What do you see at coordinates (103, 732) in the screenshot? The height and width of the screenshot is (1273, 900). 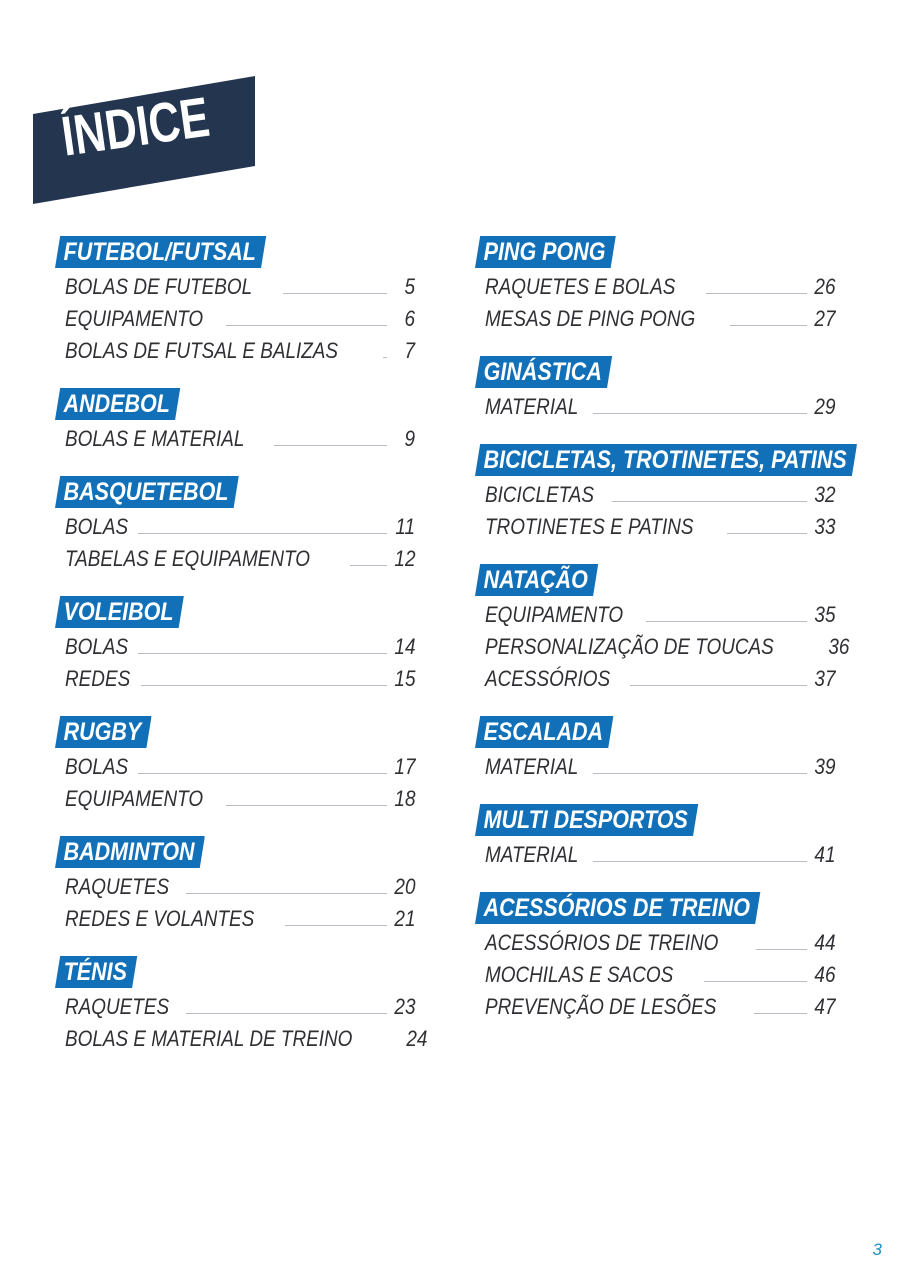 I see `category-heading: RUGBY` at bounding box center [103, 732].